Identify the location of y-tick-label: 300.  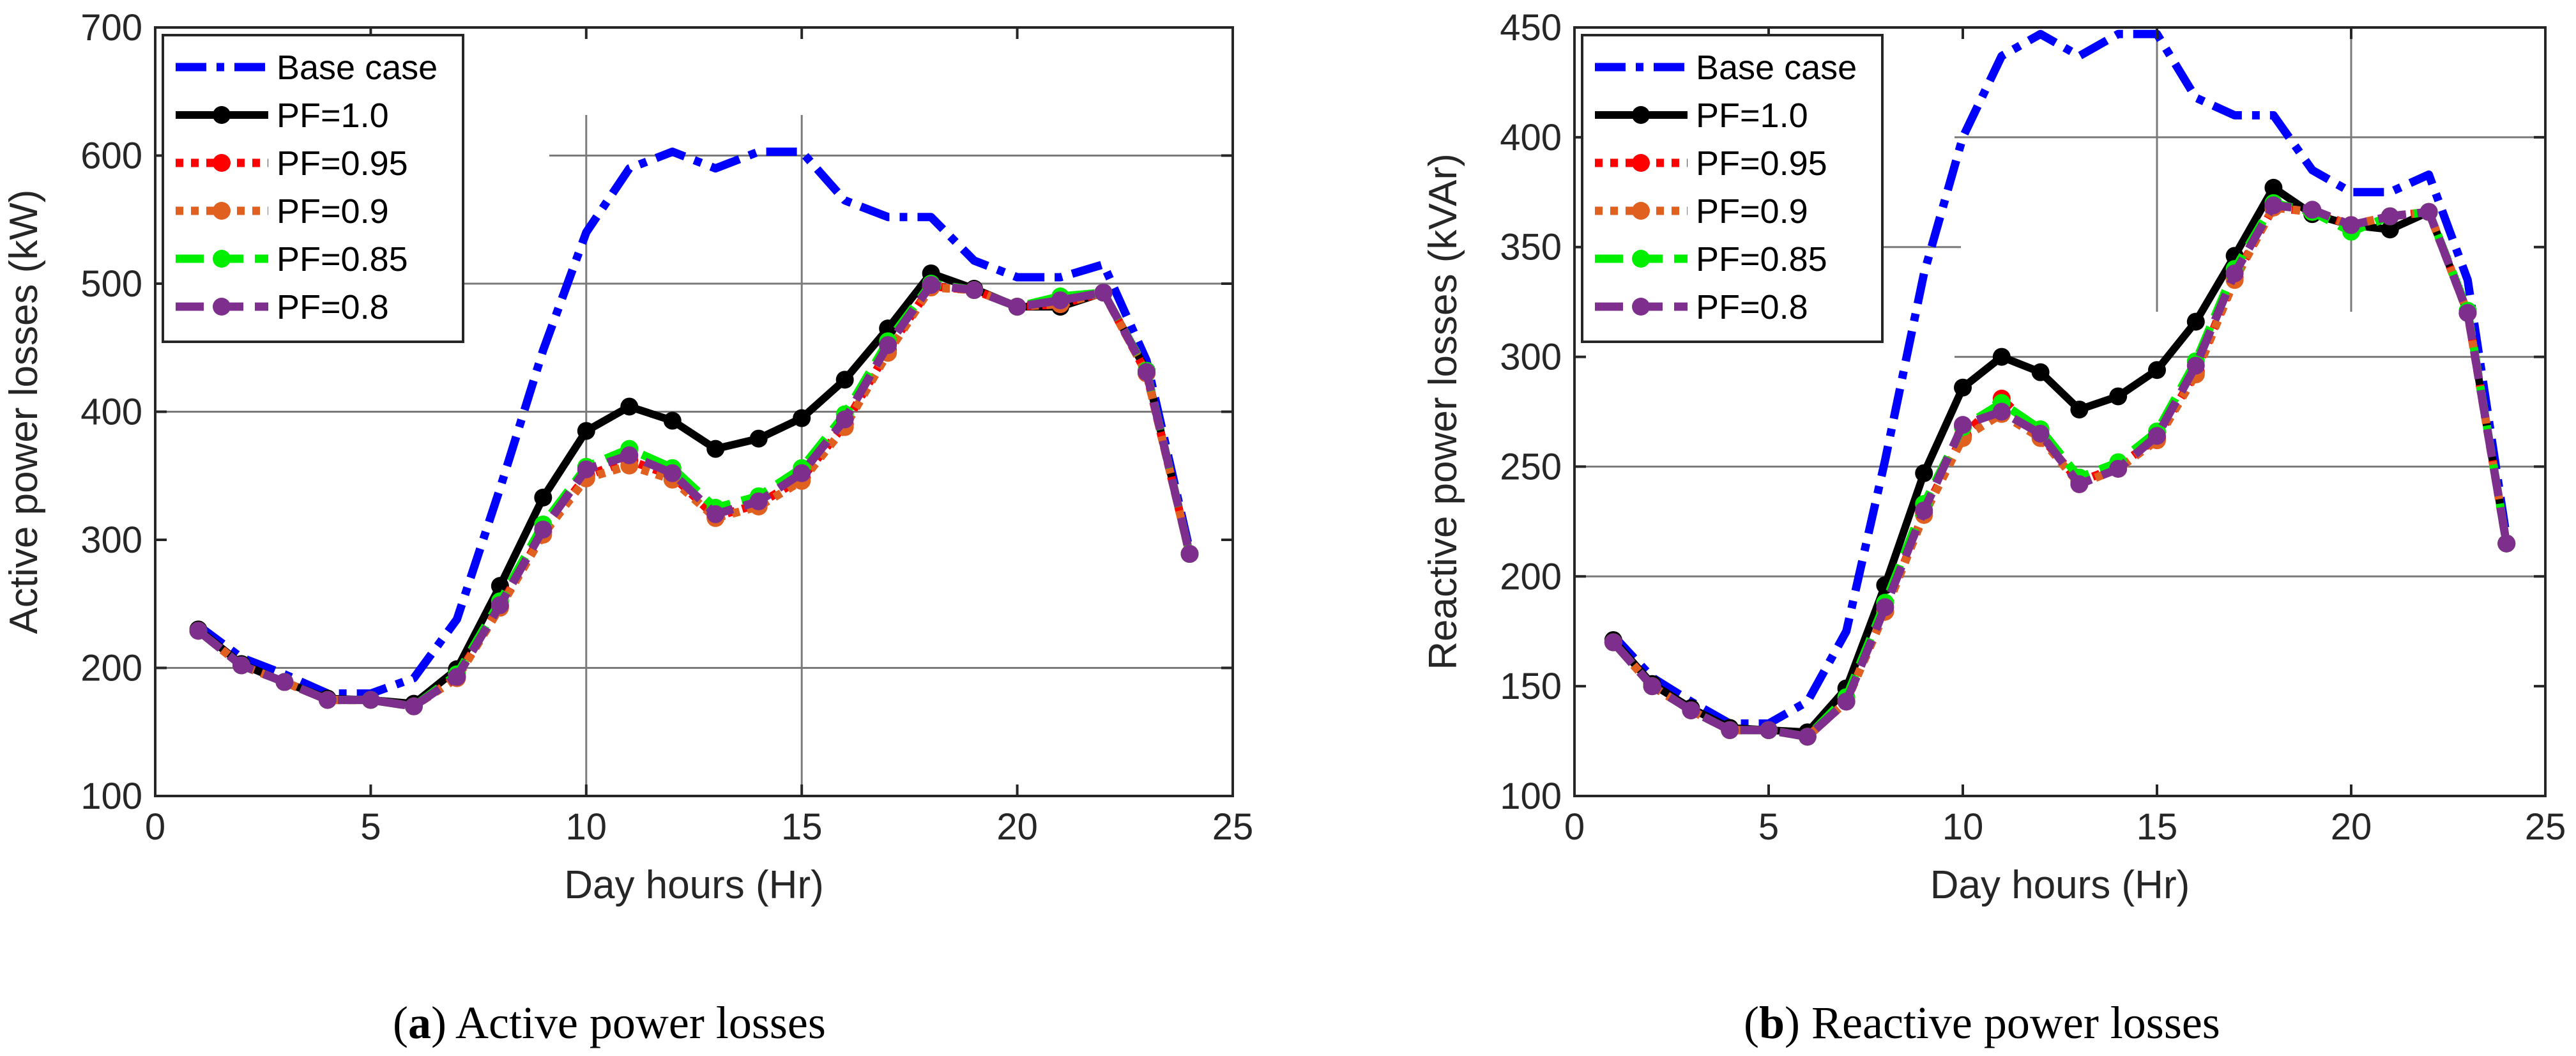
(111, 540).